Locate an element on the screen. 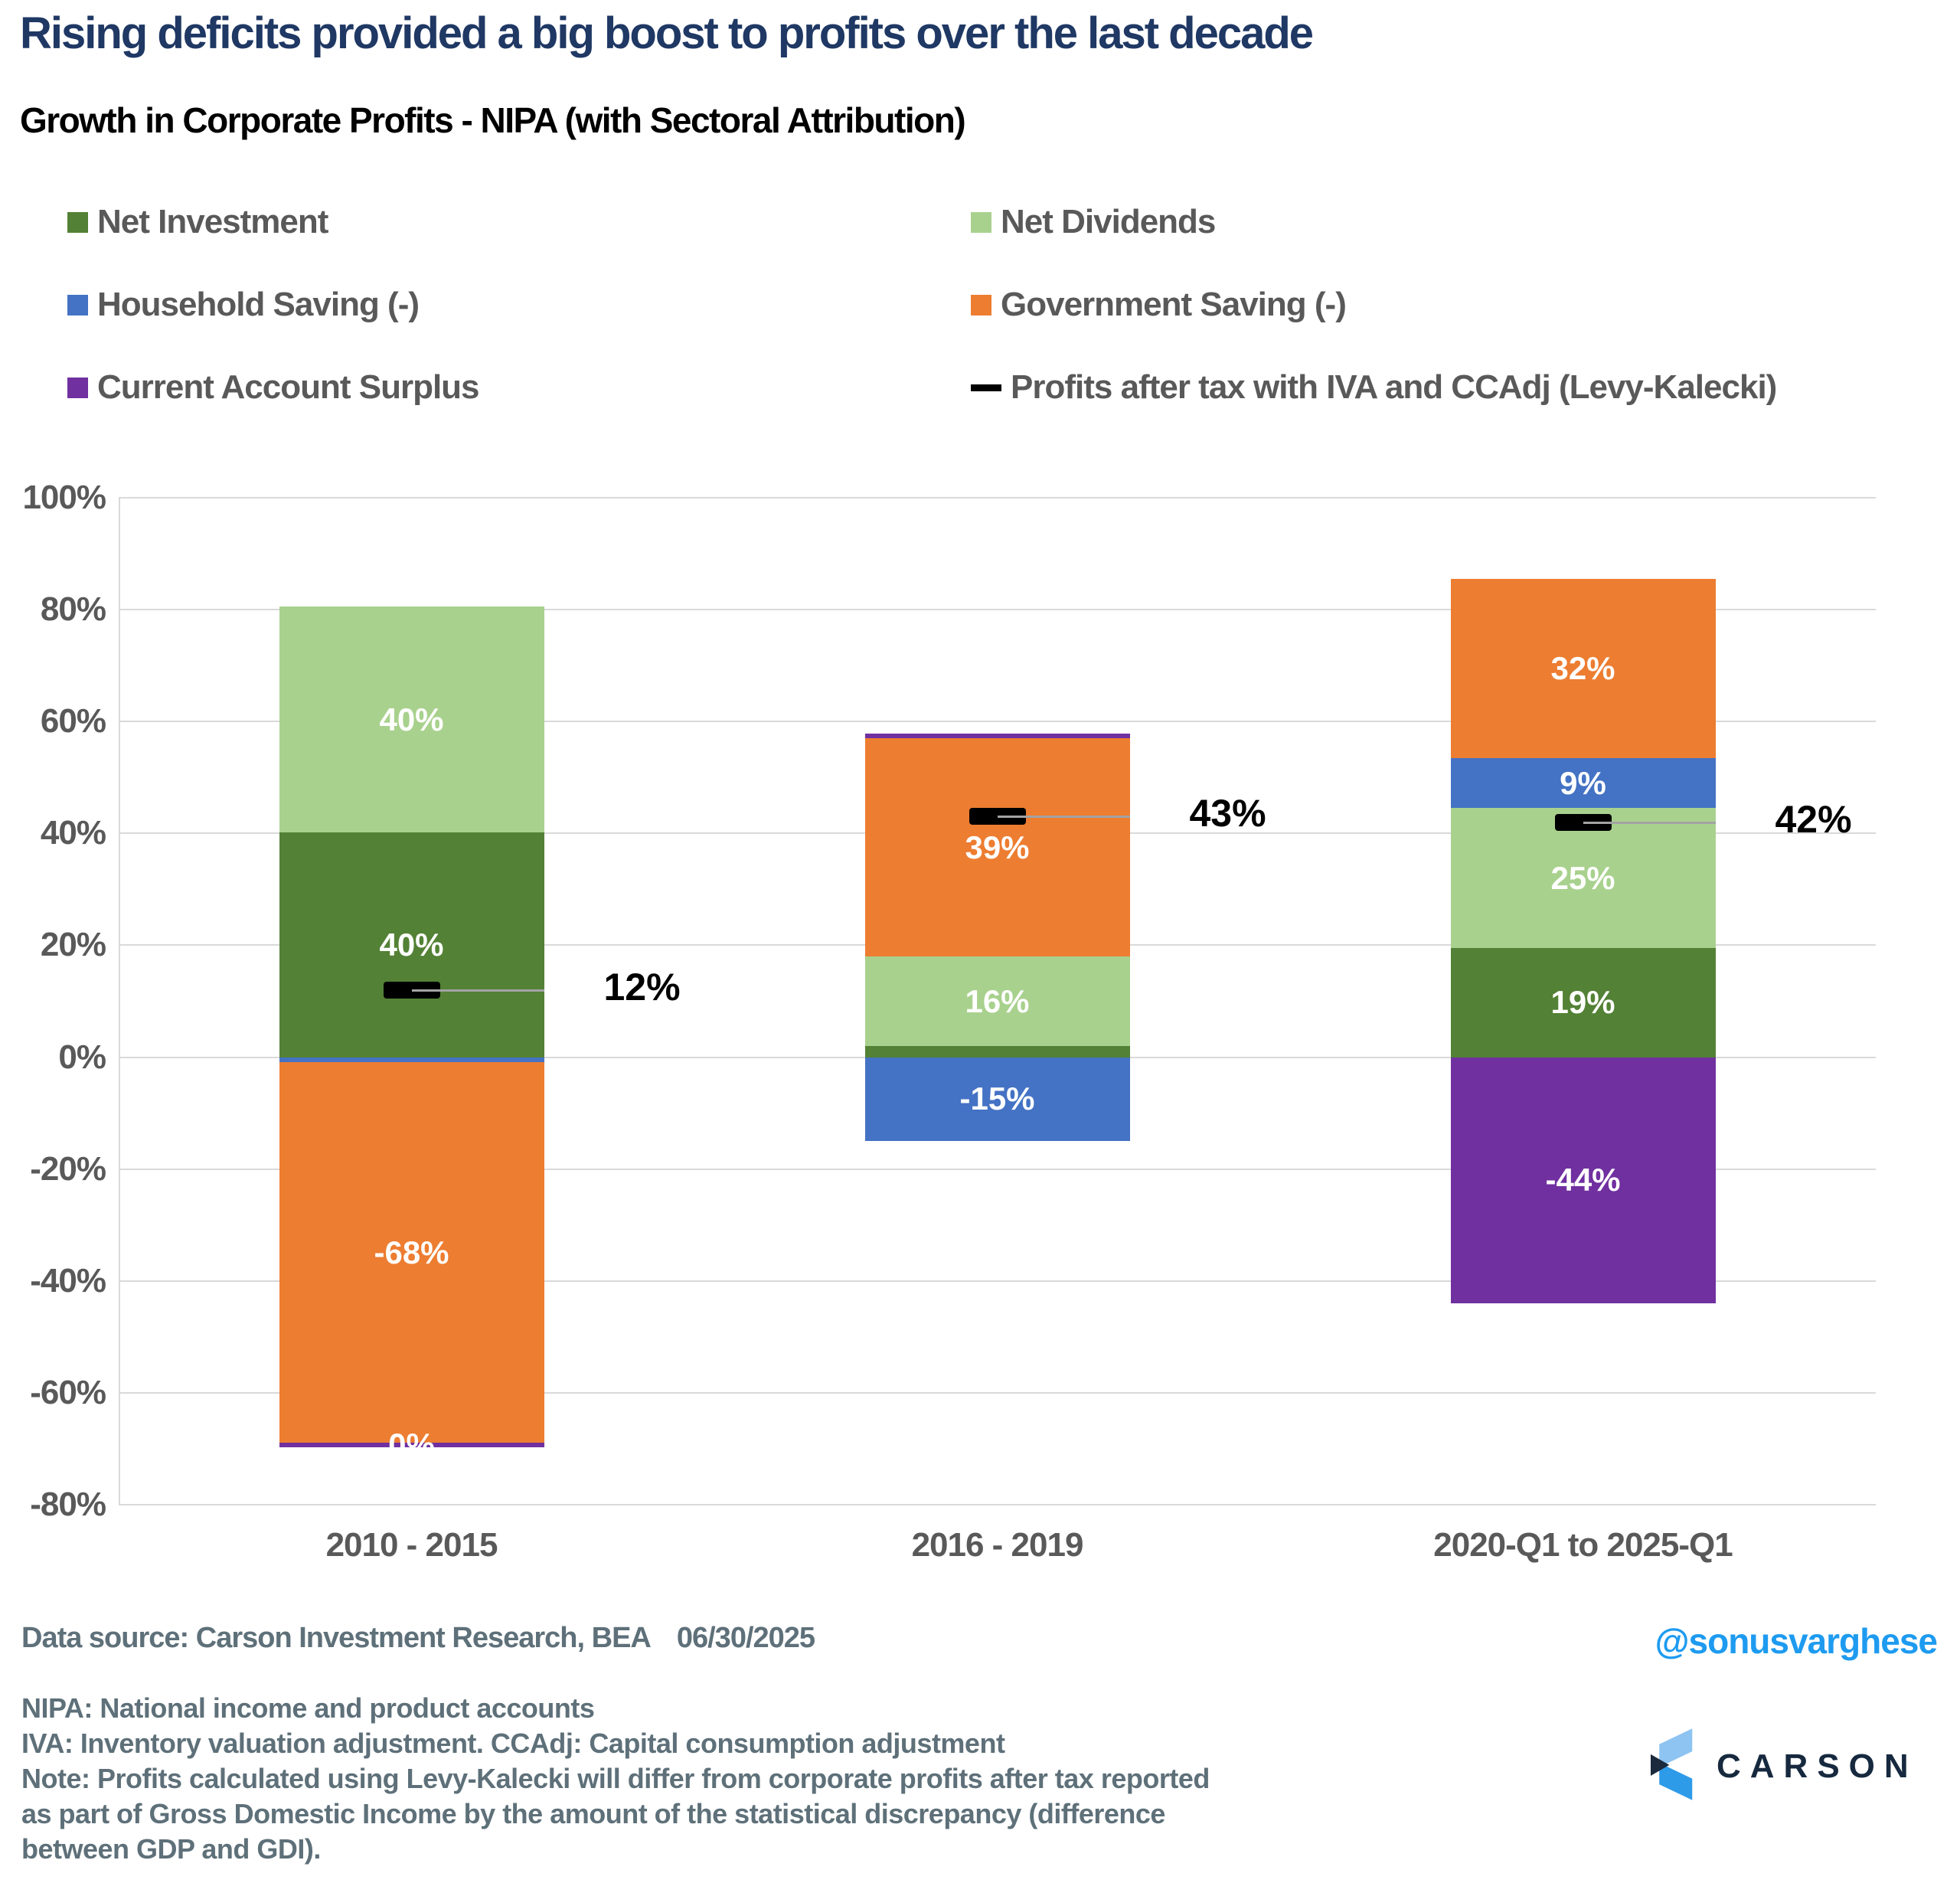 This screenshot has height=1883, width=1960. y-axis-line is located at coordinates (119, 1001).